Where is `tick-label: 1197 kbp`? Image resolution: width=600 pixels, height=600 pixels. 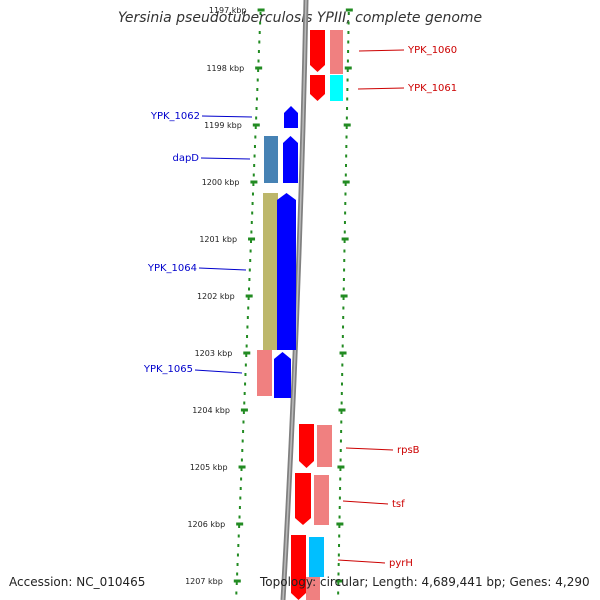
tick-label: 1197 kbp is located at coordinates (228, 10).